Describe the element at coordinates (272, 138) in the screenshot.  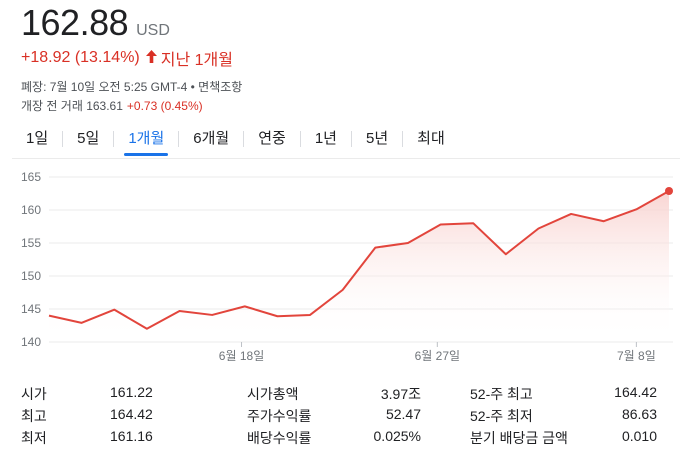
I see `tab-range-4: 연중` at that location.